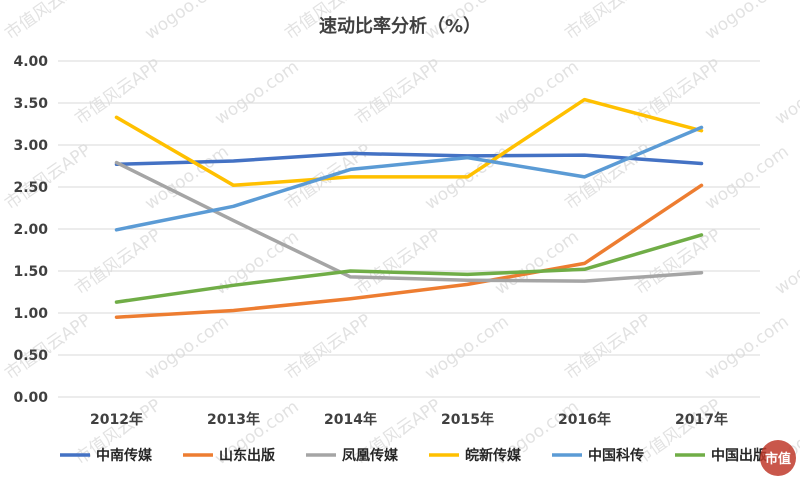 This screenshot has width=800, height=481. Describe the element at coordinates (30, 398) in the screenshot. I see `y-tick-label: 0.00` at that location.